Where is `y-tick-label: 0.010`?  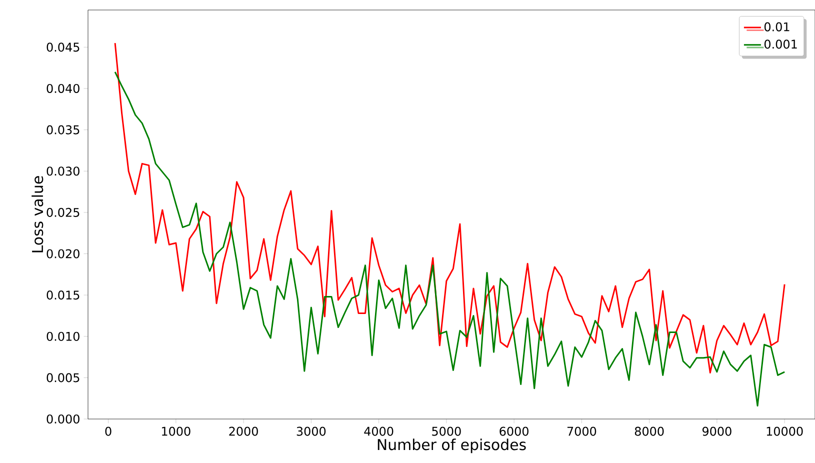 y-tick-label: 0.010 is located at coordinates (63, 336).